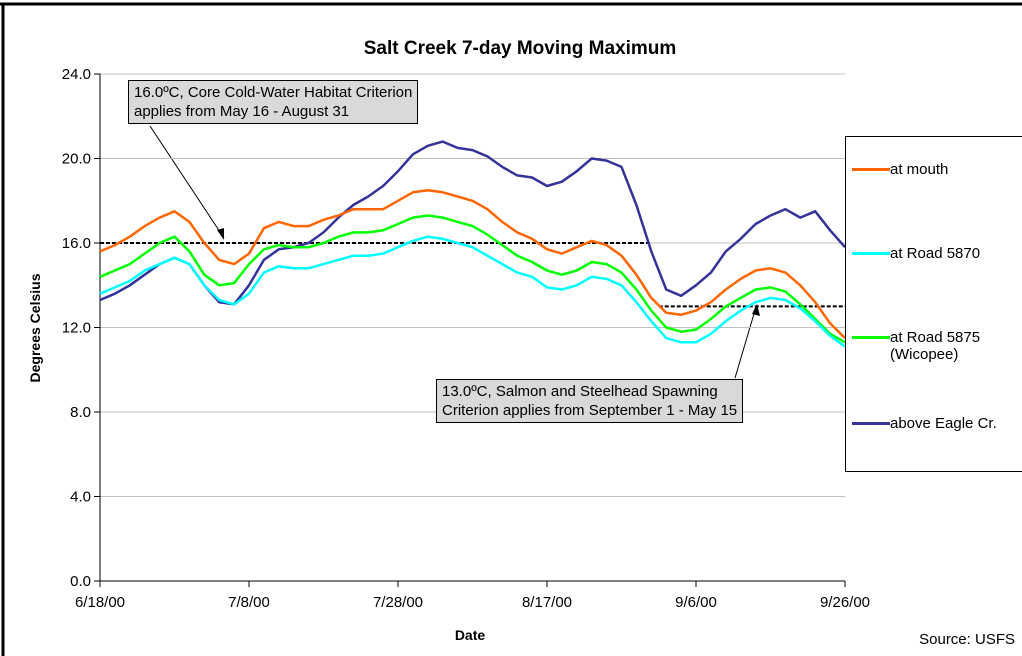  Describe the element at coordinates (76, 243) in the screenshot. I see `y-tick-label: 16.0` at that location.